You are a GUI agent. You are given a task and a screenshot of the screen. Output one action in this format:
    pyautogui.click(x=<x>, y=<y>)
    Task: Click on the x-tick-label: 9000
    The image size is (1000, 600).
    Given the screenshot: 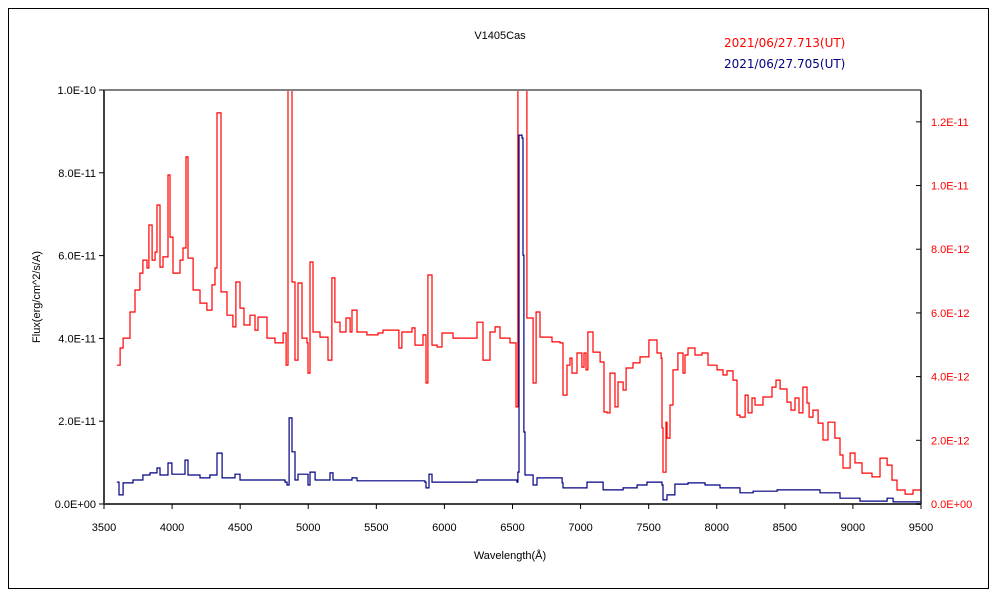 What is the action you would take?
    pyautogui.click(x=853, y=528)
    